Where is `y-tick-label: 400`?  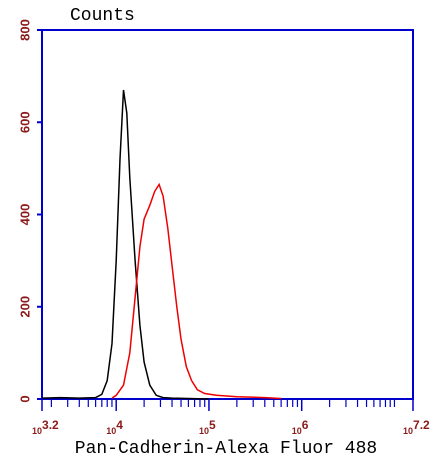
y-tick-label: 400 is located at coordinates (24, 215).